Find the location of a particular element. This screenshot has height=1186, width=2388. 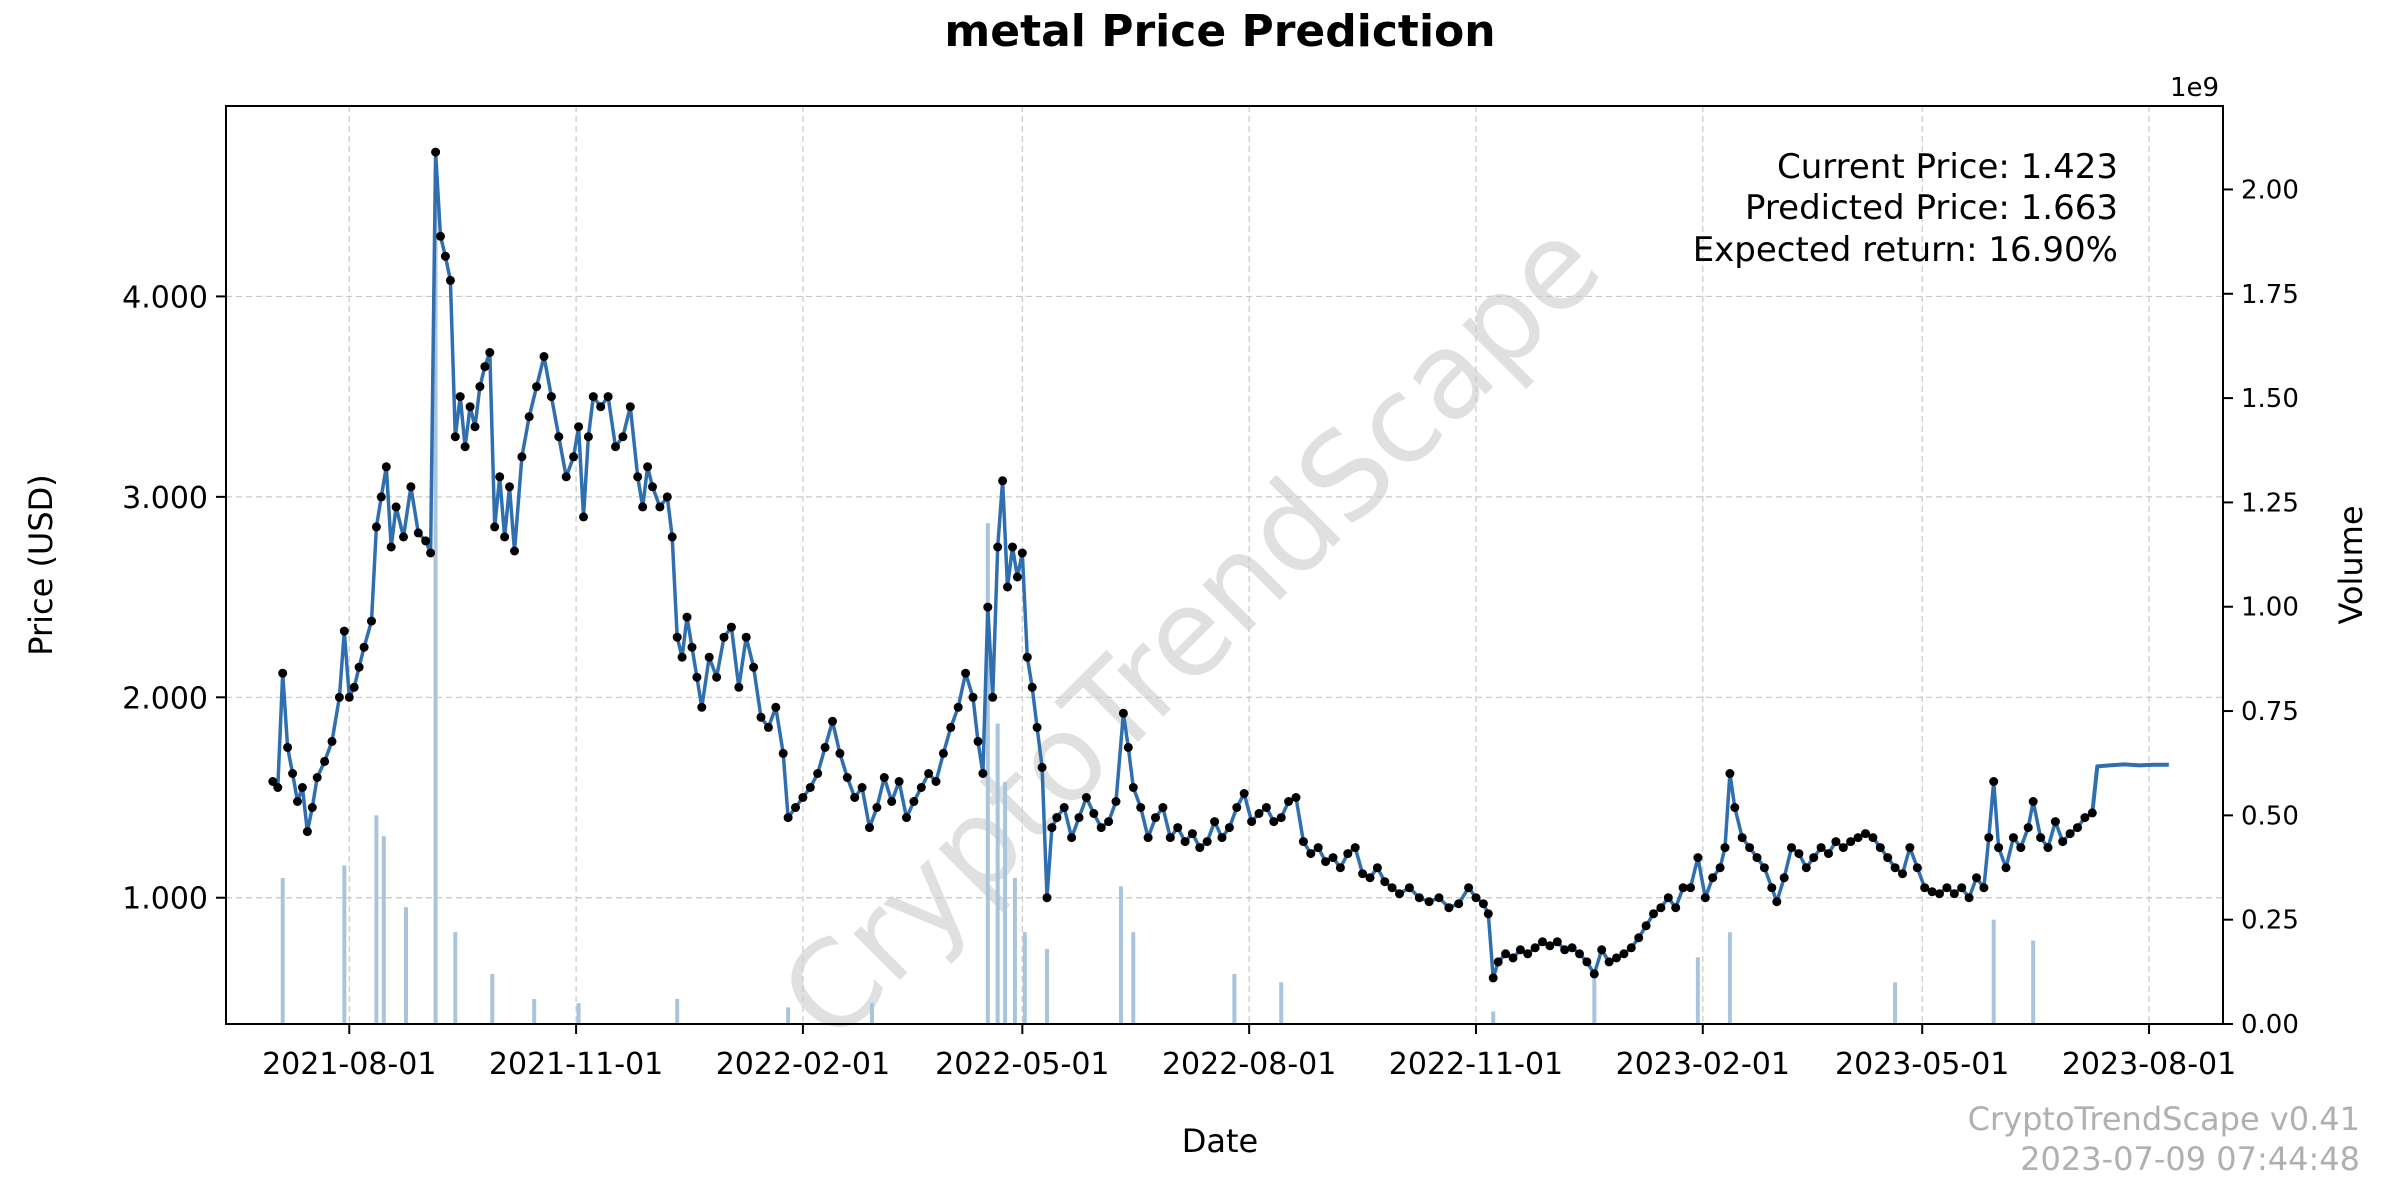

x-tick-label: 2023-05-01 is located at coordinates (1922, 1064).